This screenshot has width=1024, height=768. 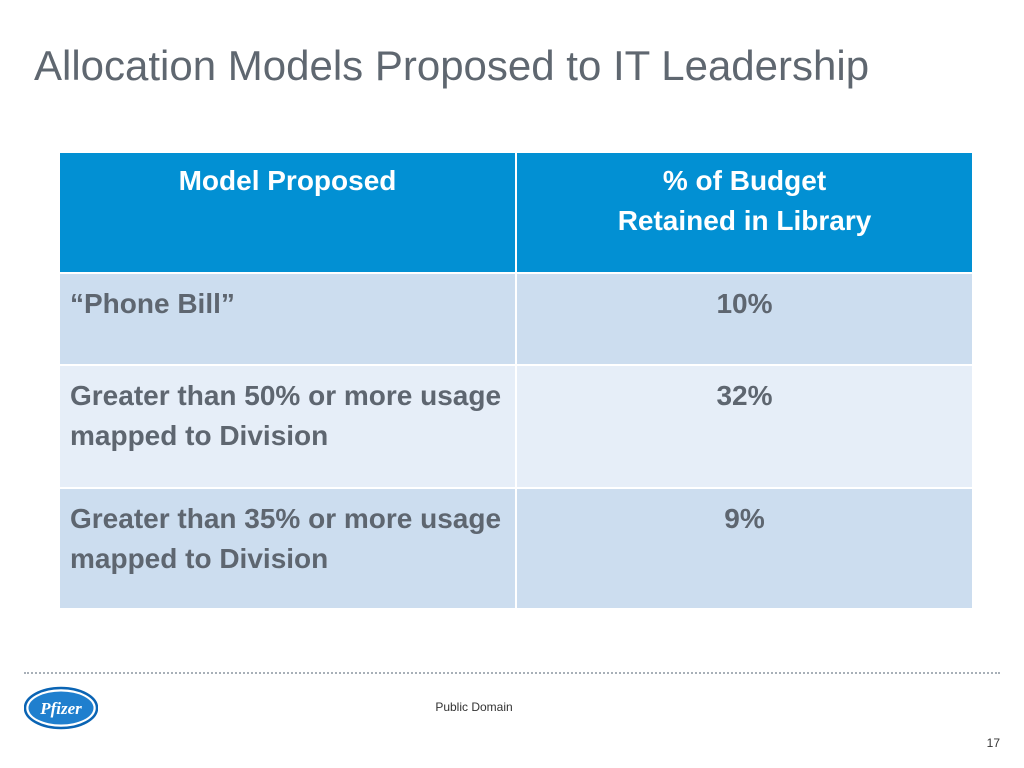 I want to click on pfizer-logo-text: Pfizer, so click(x=60, y=708).